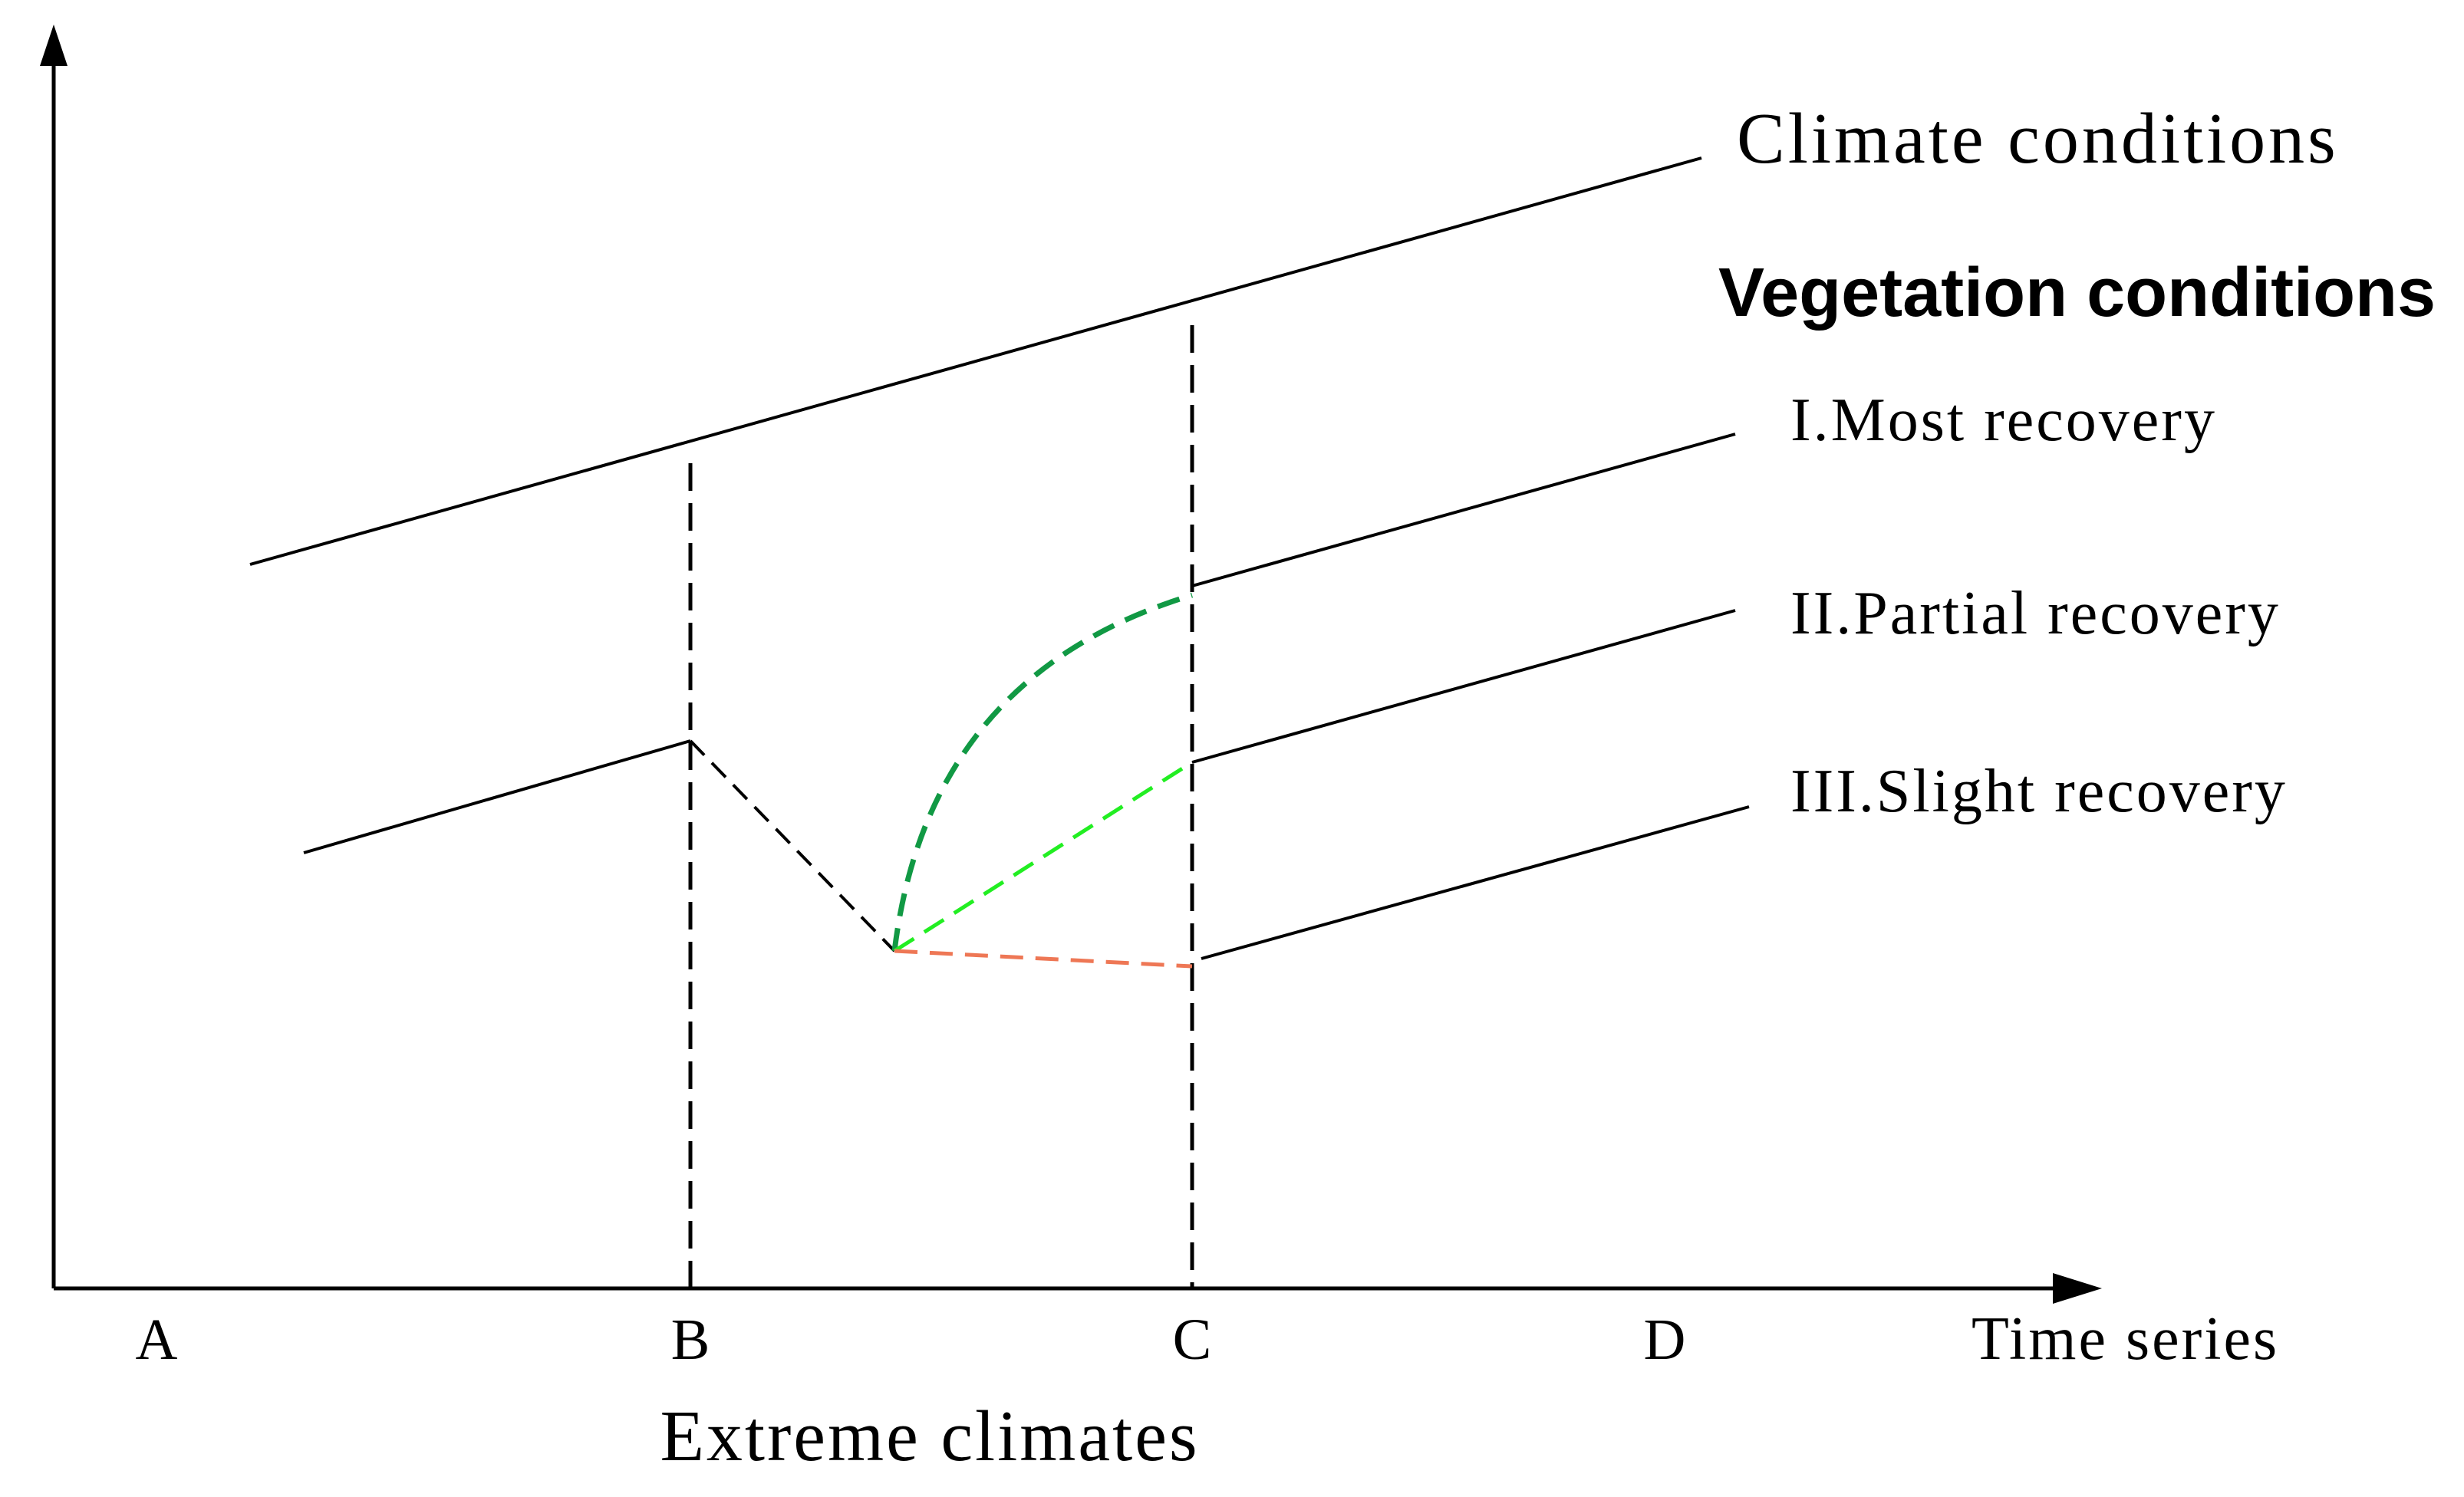 The width and height of the screenshot is (2464, 1497). I want to click on most-recovery-line, so click(1463, 510).